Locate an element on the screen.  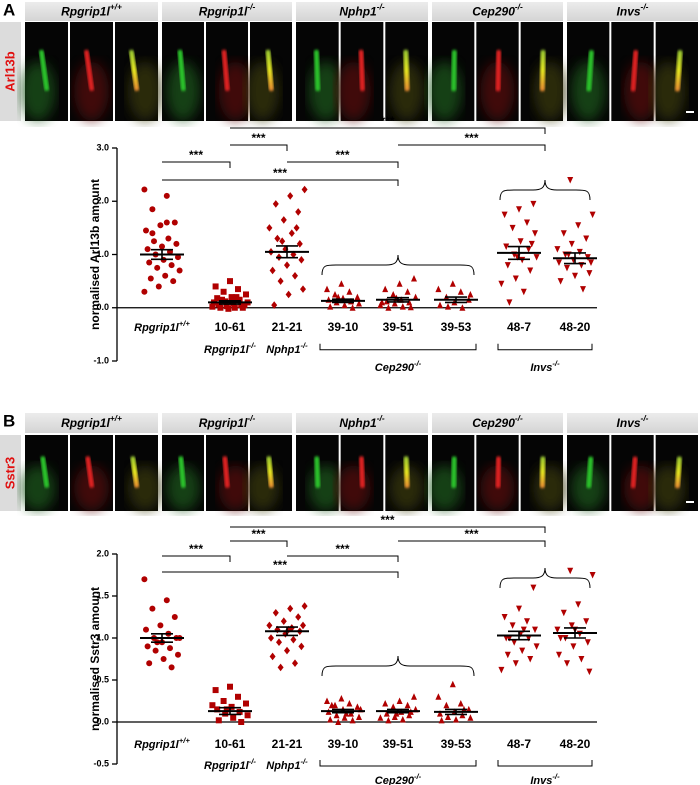
y-tick-label: 2.0 is located at coordinates (102, 553).